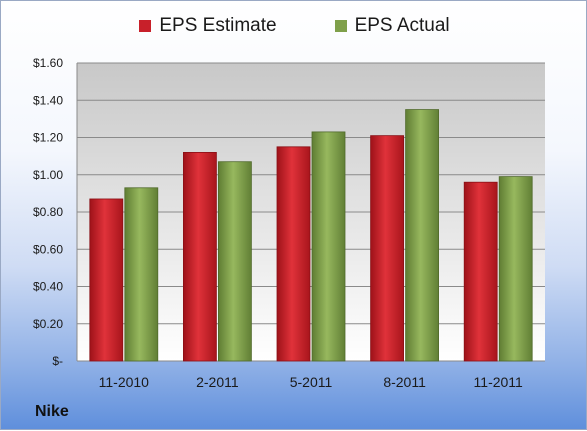 The width and height of the screenshot is (587, 431). I want to click on legend-label-actual: EPS Actual, so click(402, 25).